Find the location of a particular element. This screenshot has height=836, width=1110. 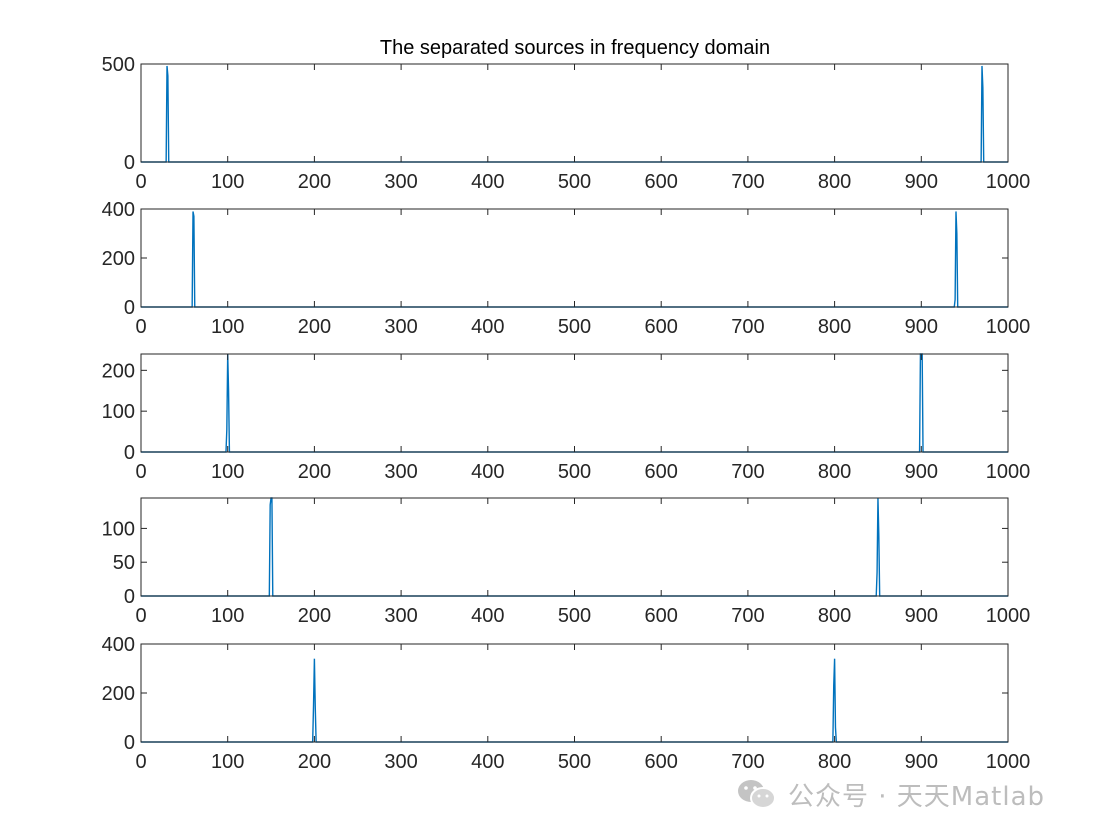

watermark: 公众号 · 天天Matlab is located at coordinates (890, 794).